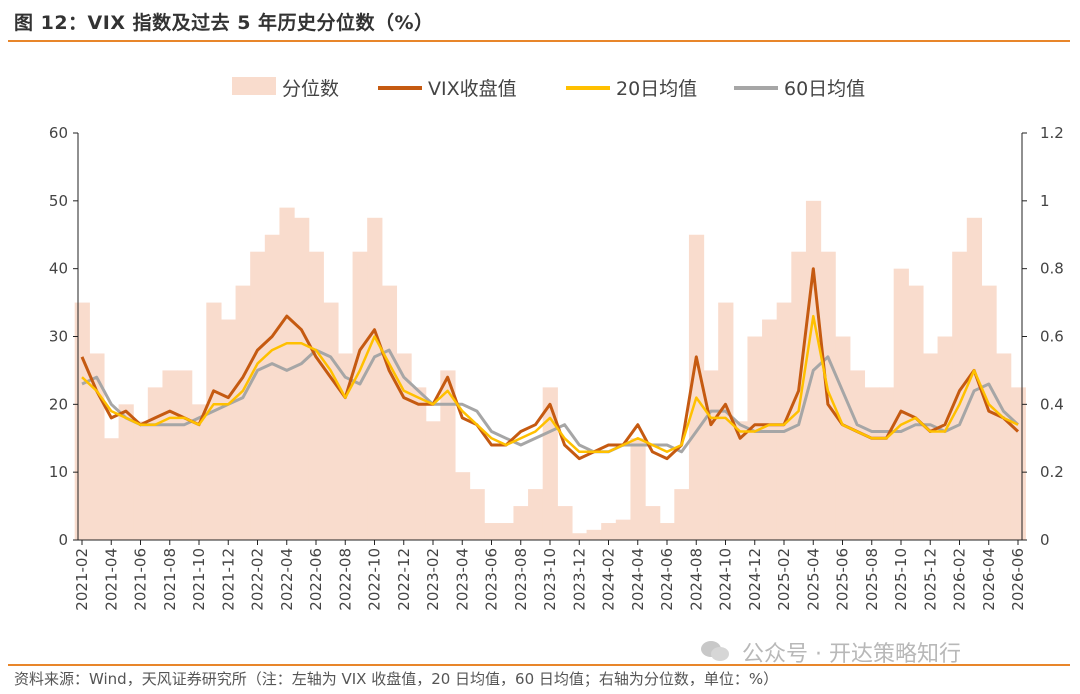 This screenshot has height=694, width=1080. Describe the element at coordinates (1045, 201) in the screenshot. I see `right-tick-label: 1` at that location.